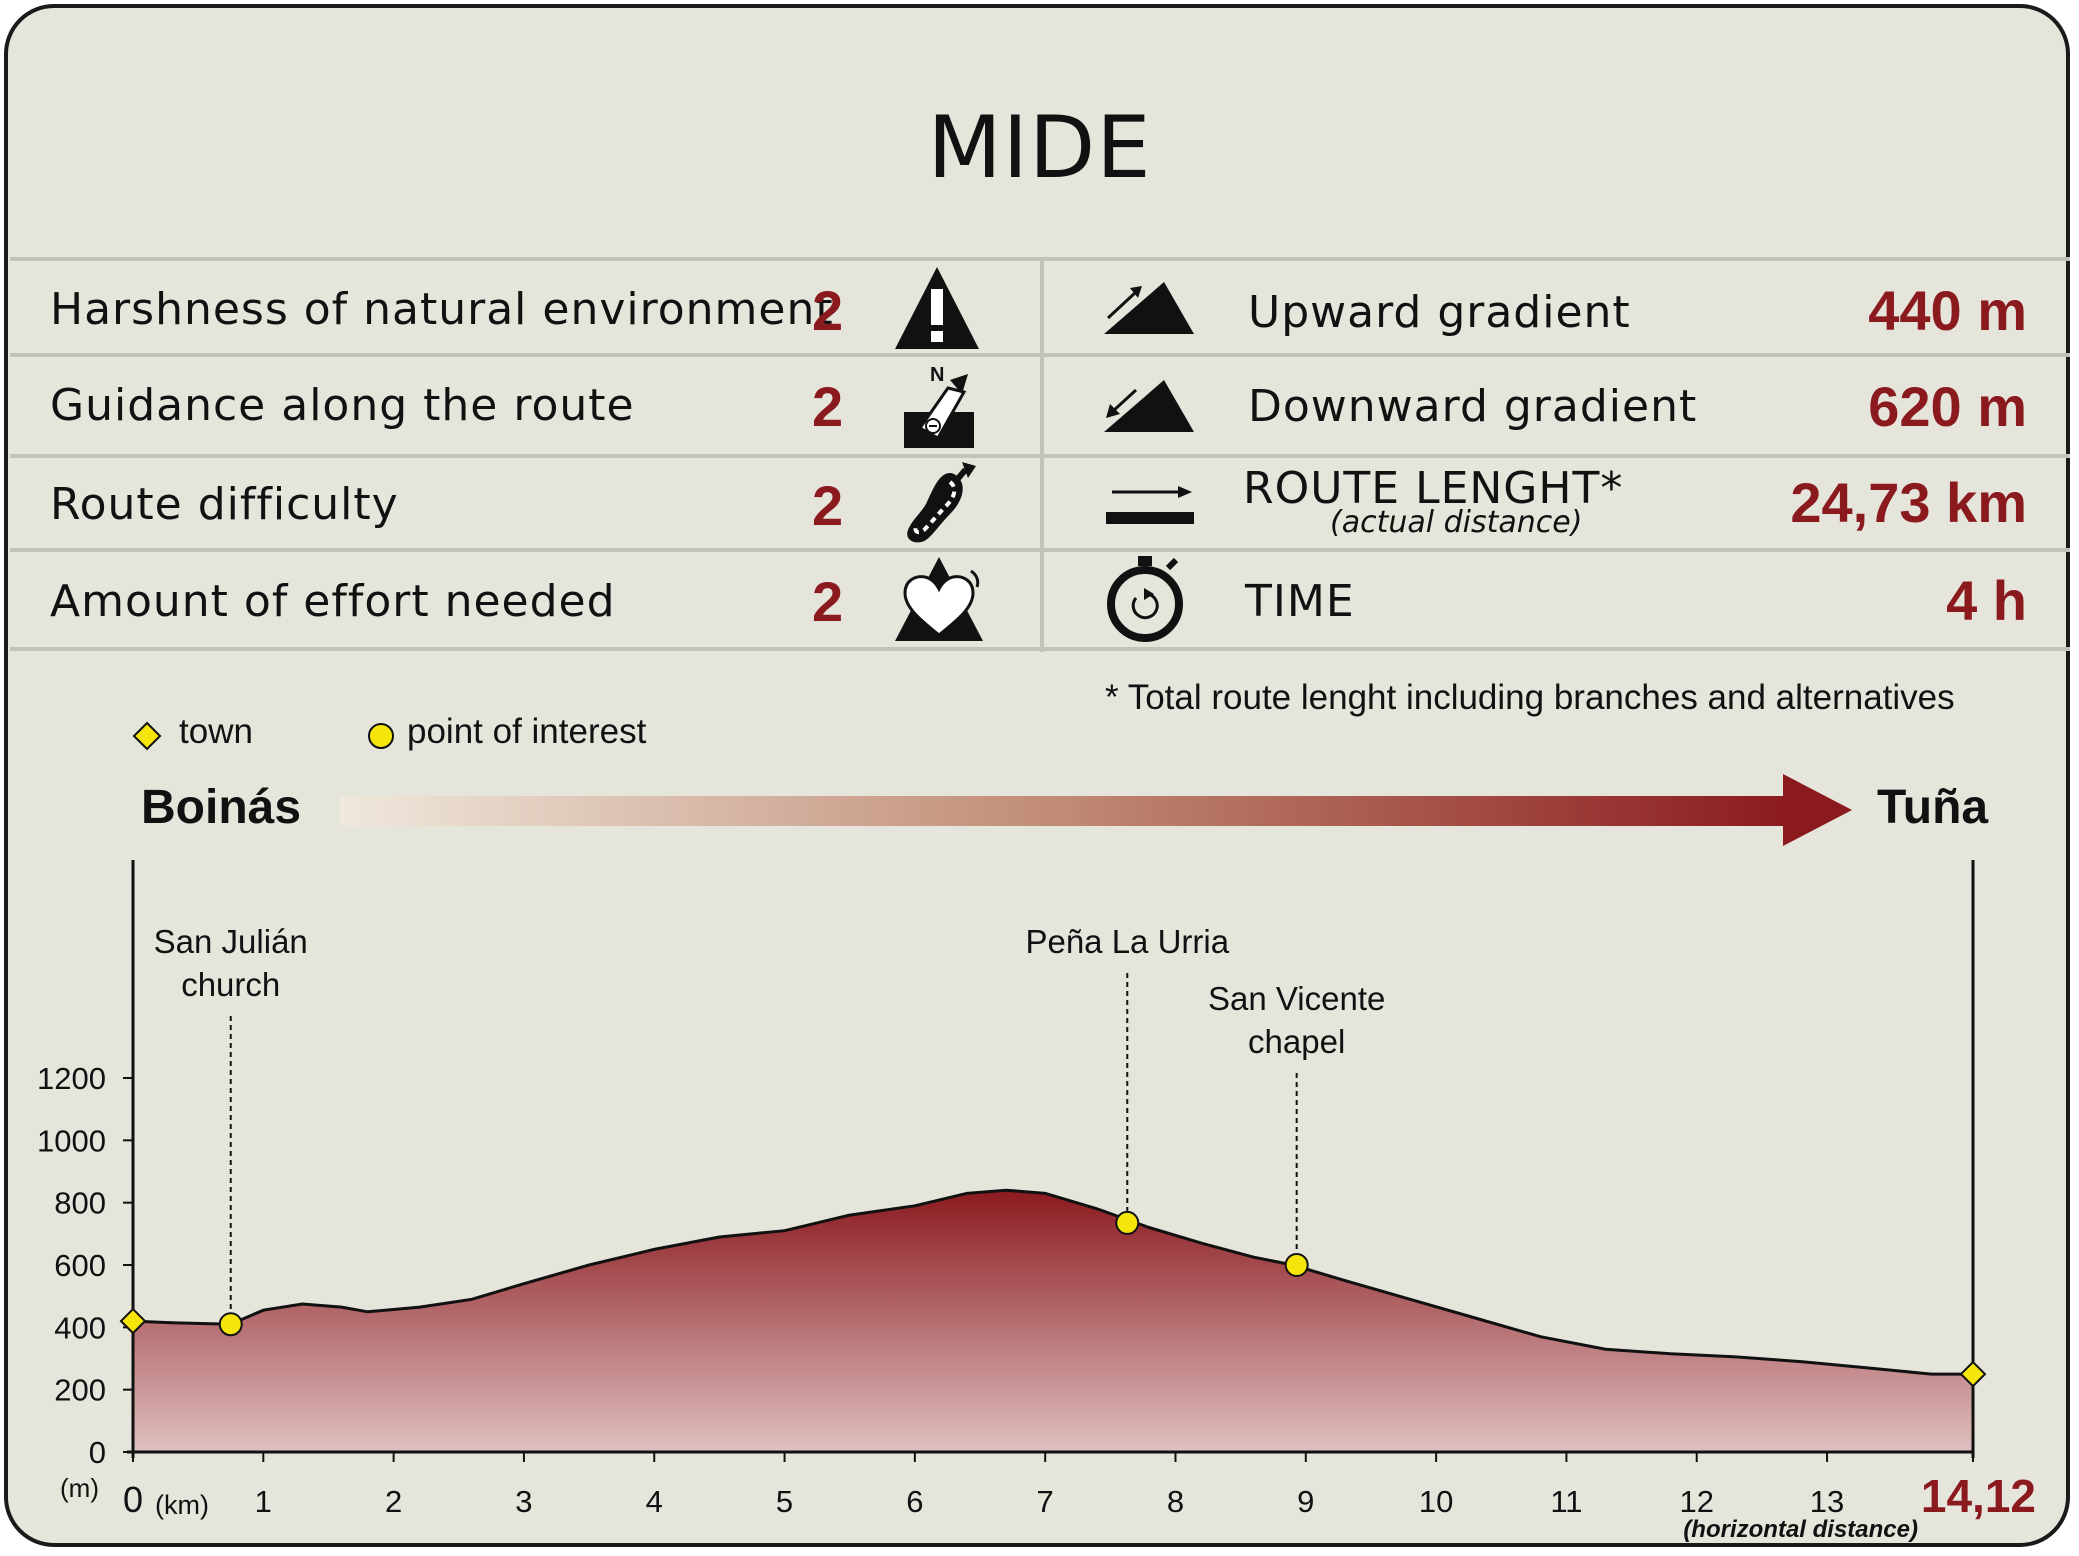 The height and width of the screenshot is (1556, 2079). Describe the element at coordinates (828, 310) in the screenshot. I see `harshness-value: 2` at that location.